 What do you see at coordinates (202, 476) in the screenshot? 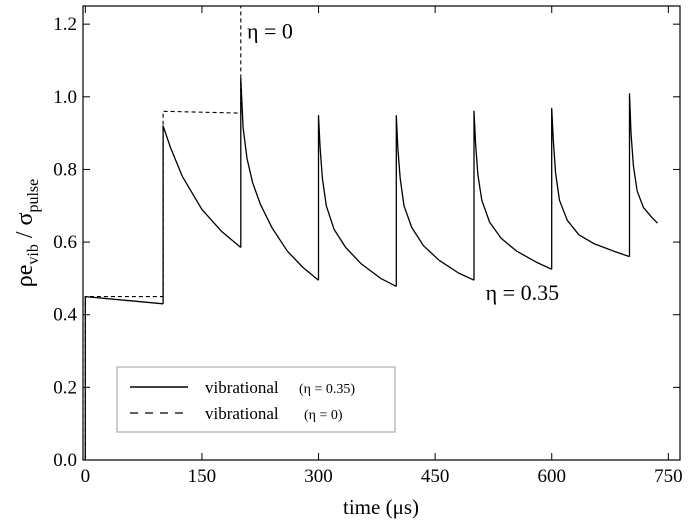
I see `x-tick-label: 150` at bounding box center [202, 476].